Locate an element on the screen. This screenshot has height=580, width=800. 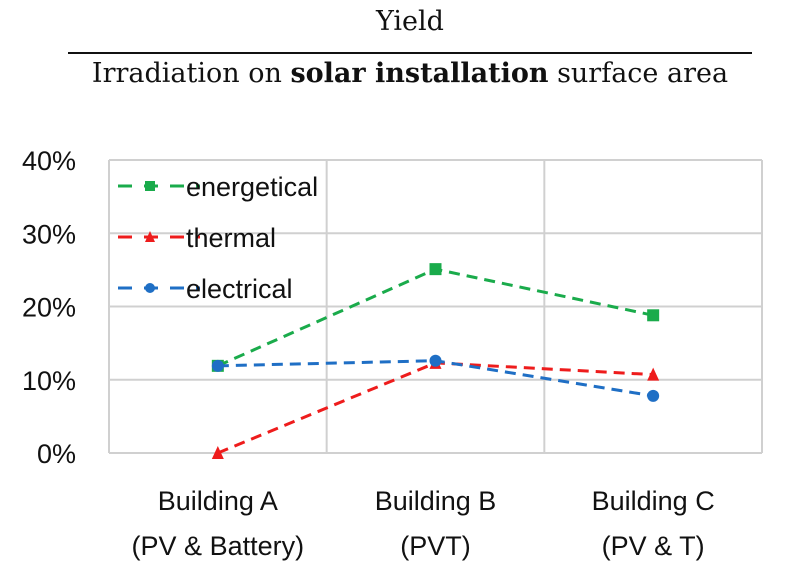
fraction-line is located at coordinates (410, 53).